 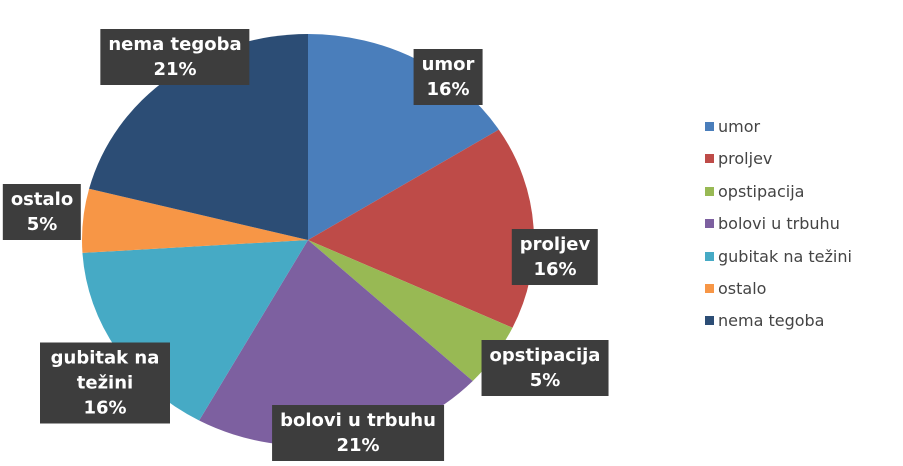 What do you see at coordinates (779, 224) in the screenshot?
I see `legend-label: bolovi u trbuhu` at bounding box center [779, 224].